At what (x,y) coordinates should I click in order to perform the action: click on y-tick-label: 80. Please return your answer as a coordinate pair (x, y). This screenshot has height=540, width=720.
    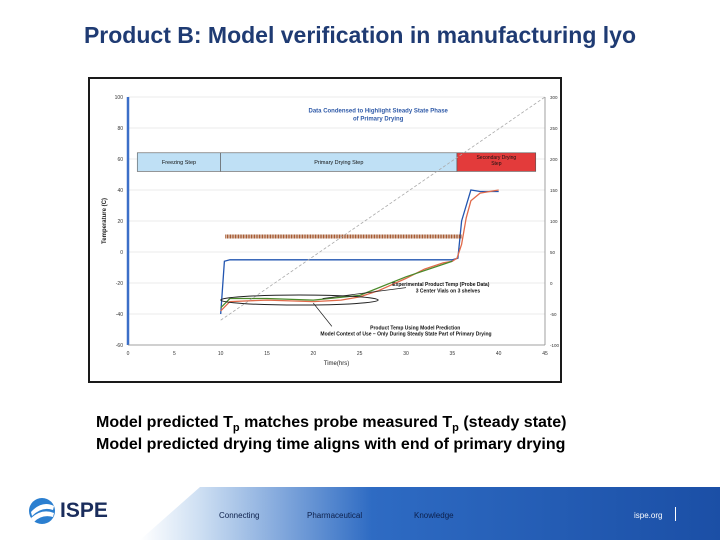
    Looking at the image, I should click on (120, 129).